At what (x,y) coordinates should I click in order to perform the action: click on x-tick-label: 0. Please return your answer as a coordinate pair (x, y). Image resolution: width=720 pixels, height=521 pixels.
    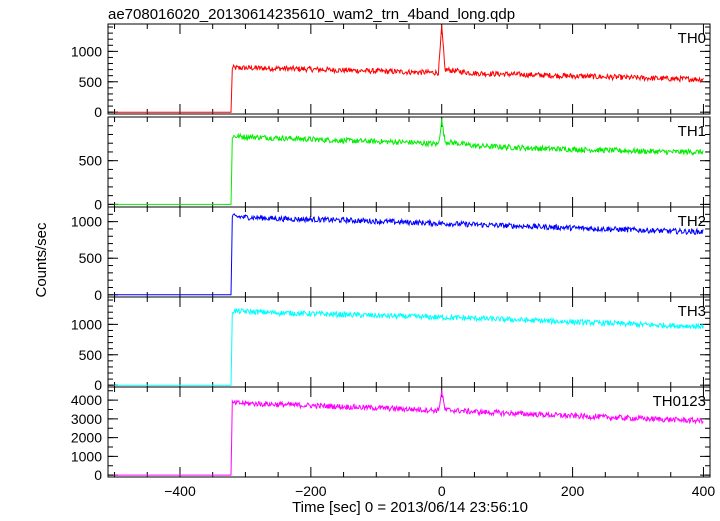
    Looking at the image, I should click on (442, 491).